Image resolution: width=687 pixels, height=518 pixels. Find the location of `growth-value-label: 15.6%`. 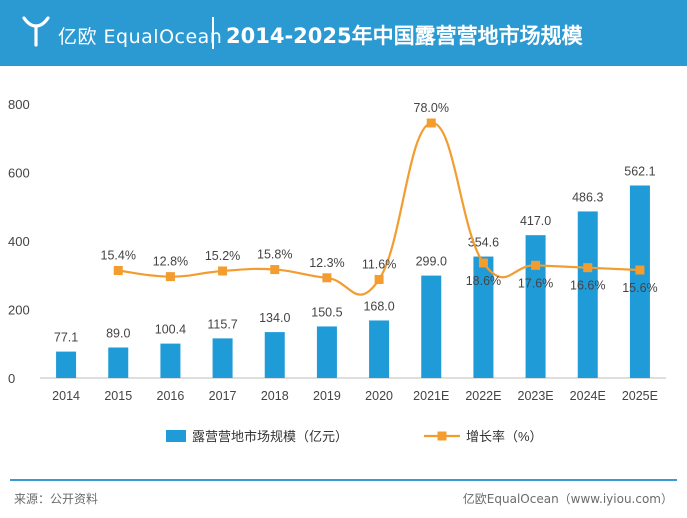

growth-value-label: 15.6% is located at coordinates (639, 288).